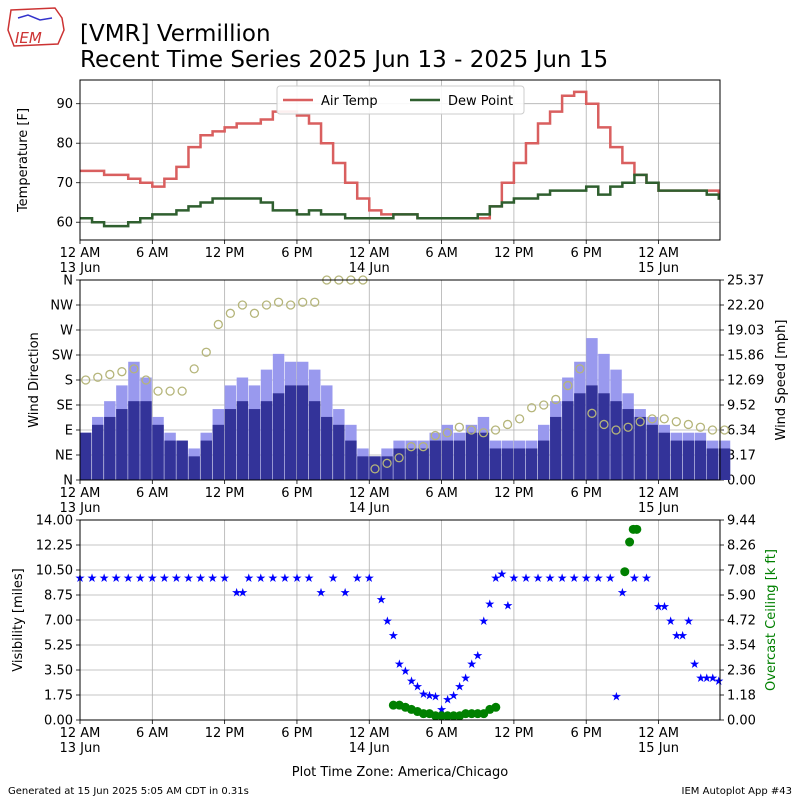 This screenshot has width=800, height=800. What do you see at coordinates (737, 791) in the screenshot?
I see `app-label: IEM Autoplot App #43` at bounding box center [737, 791].